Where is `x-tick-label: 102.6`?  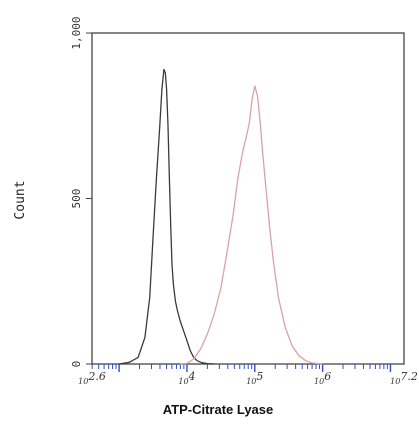 x-tick-label: 102.6 is located at coordinates (92, 378).